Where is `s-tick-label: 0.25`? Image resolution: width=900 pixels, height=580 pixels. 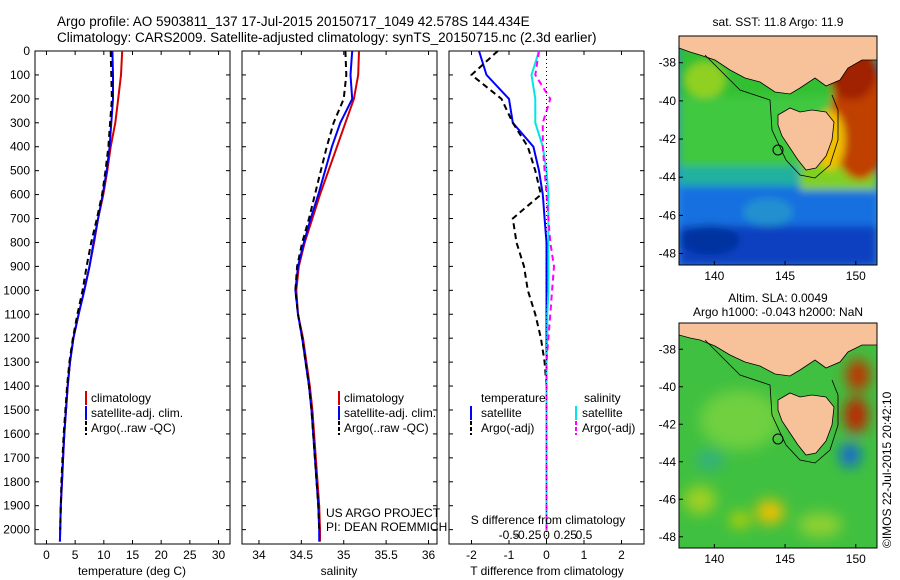 s-tick-label: 0.25 is located at coordinates (566, 535).